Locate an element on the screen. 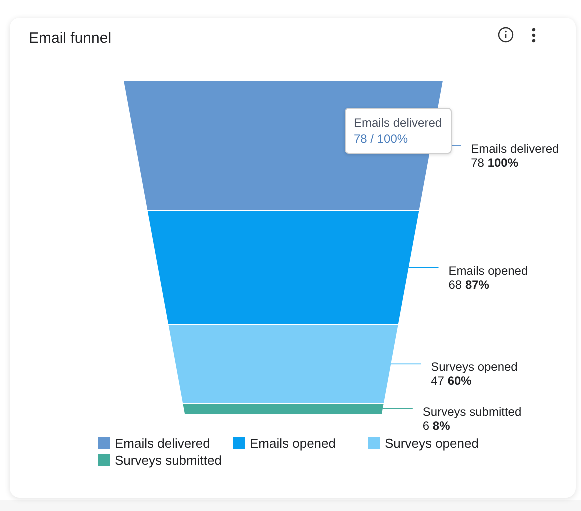  data-label: 78 is located at coordinates (478, 163).